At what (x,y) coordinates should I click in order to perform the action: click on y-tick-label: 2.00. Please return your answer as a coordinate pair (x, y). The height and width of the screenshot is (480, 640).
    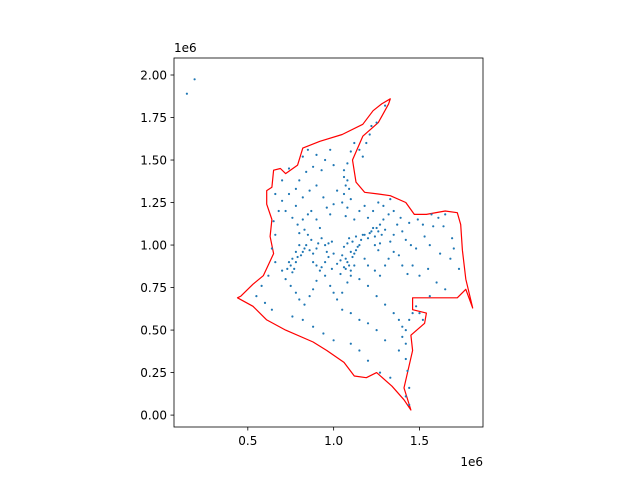
    Looking at the image, I should click on (153, 76).